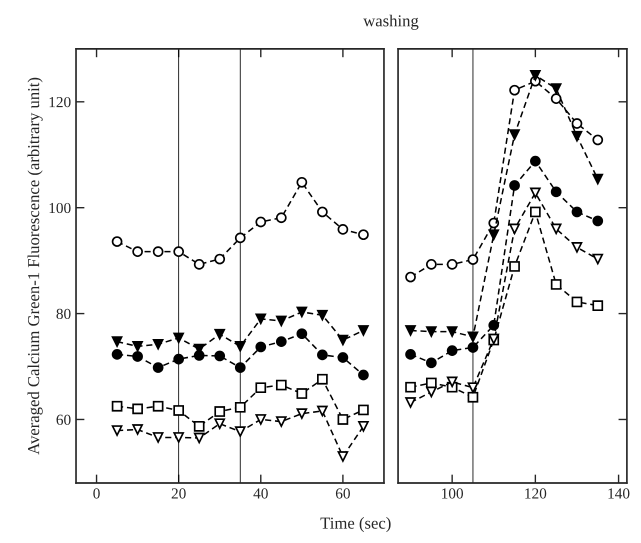 This screenshot has height=543, width=641. Describe the element at coordinates (535, 493) in the screenshot. I see `x-tick-label: 120` at that location.